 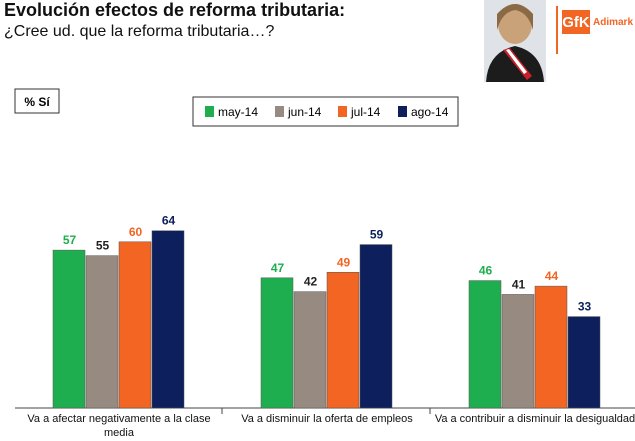 I want to click on data-label: 46, so click(x=486, y=271).